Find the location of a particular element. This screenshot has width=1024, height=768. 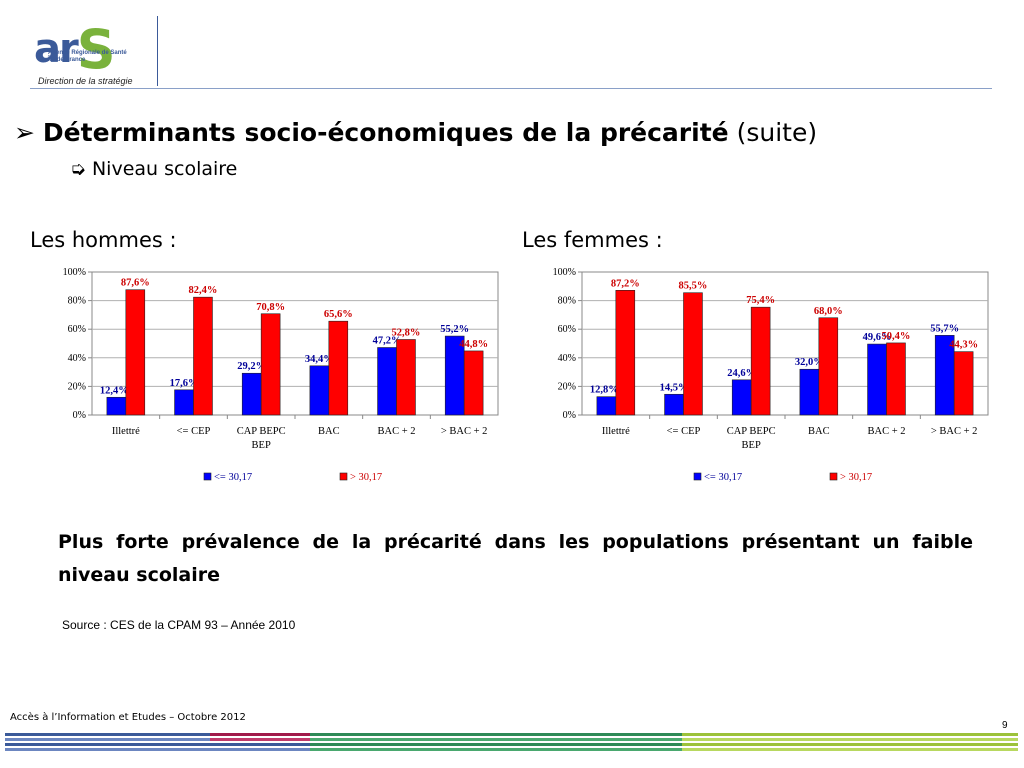

source-note: Source : CES de la CPAM 93 – Année 2010 is located at coordinates (179, 625).